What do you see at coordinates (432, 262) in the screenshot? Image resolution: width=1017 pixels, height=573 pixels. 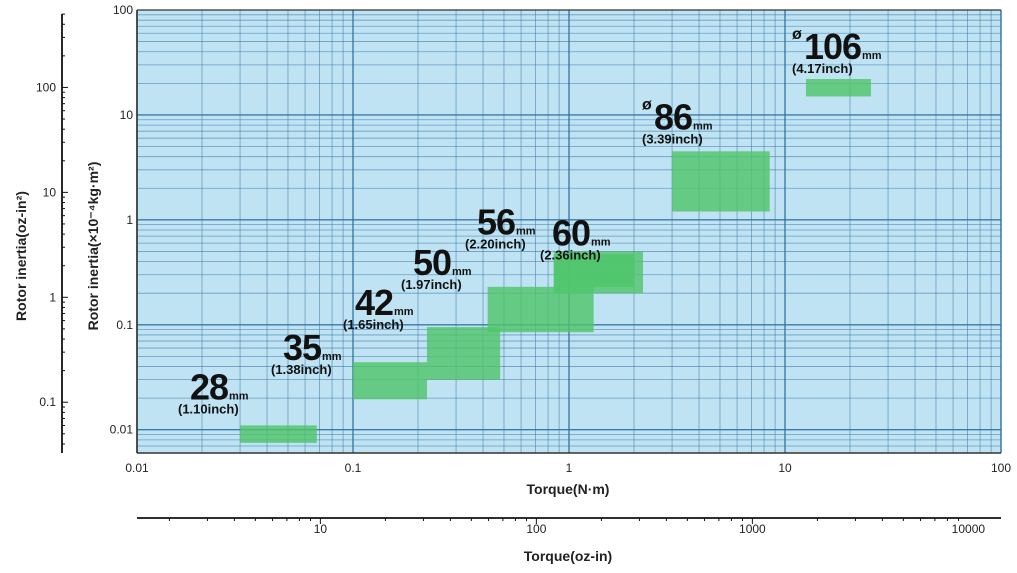 I see `region-label-size: 50` at bounding box center [432, 262].